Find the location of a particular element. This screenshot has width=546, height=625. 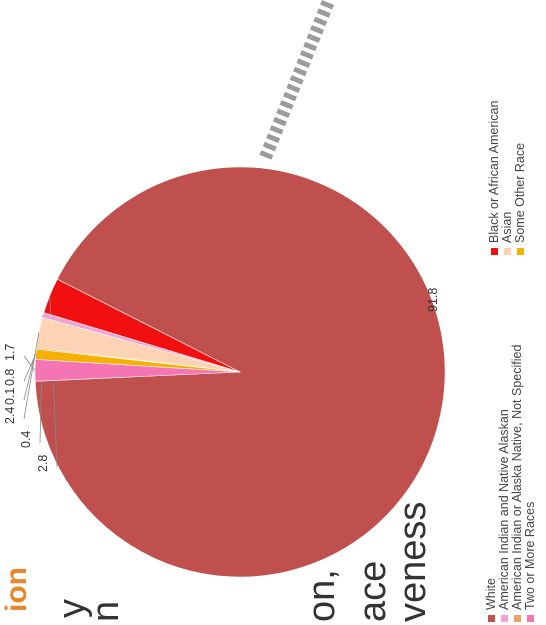

legend-label: Asian is located at coordinates (507, 227).